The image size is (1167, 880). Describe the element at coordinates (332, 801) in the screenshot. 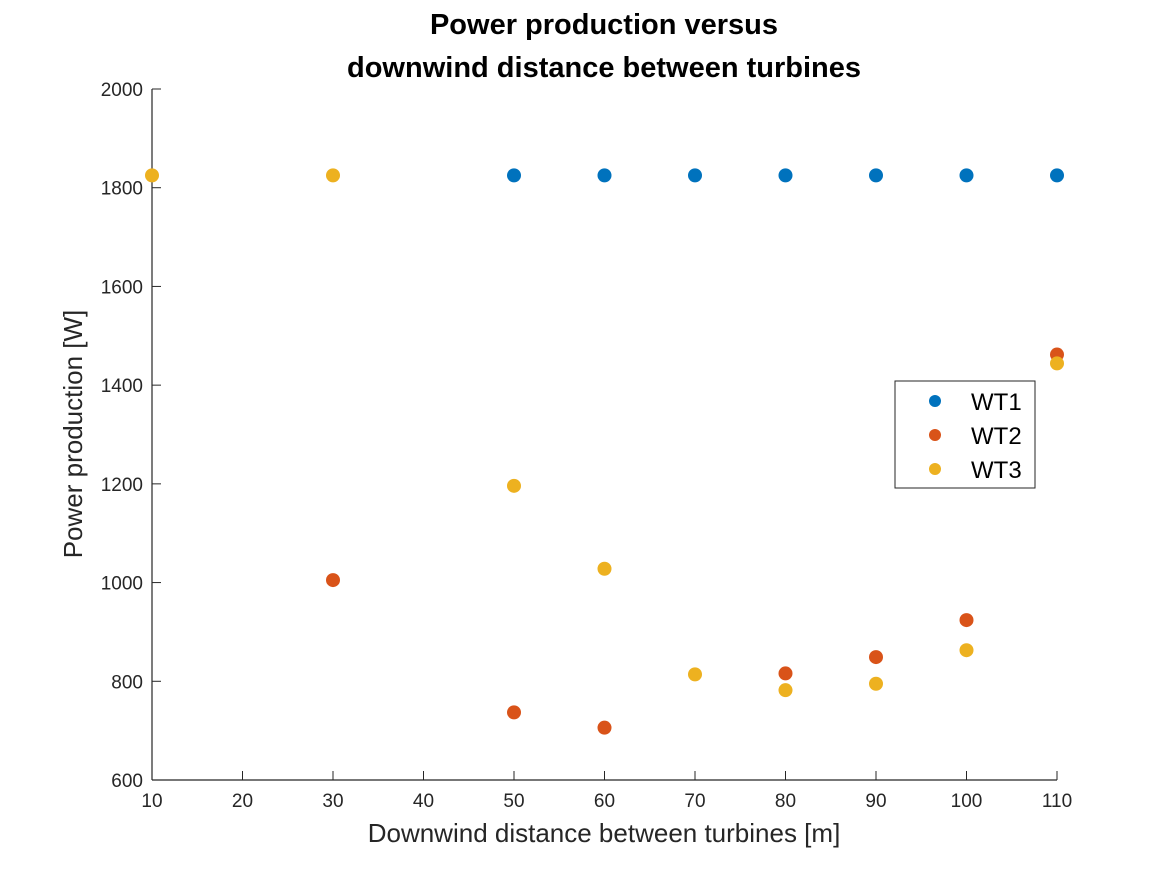

I see `x-tick-label: 30` at that location.